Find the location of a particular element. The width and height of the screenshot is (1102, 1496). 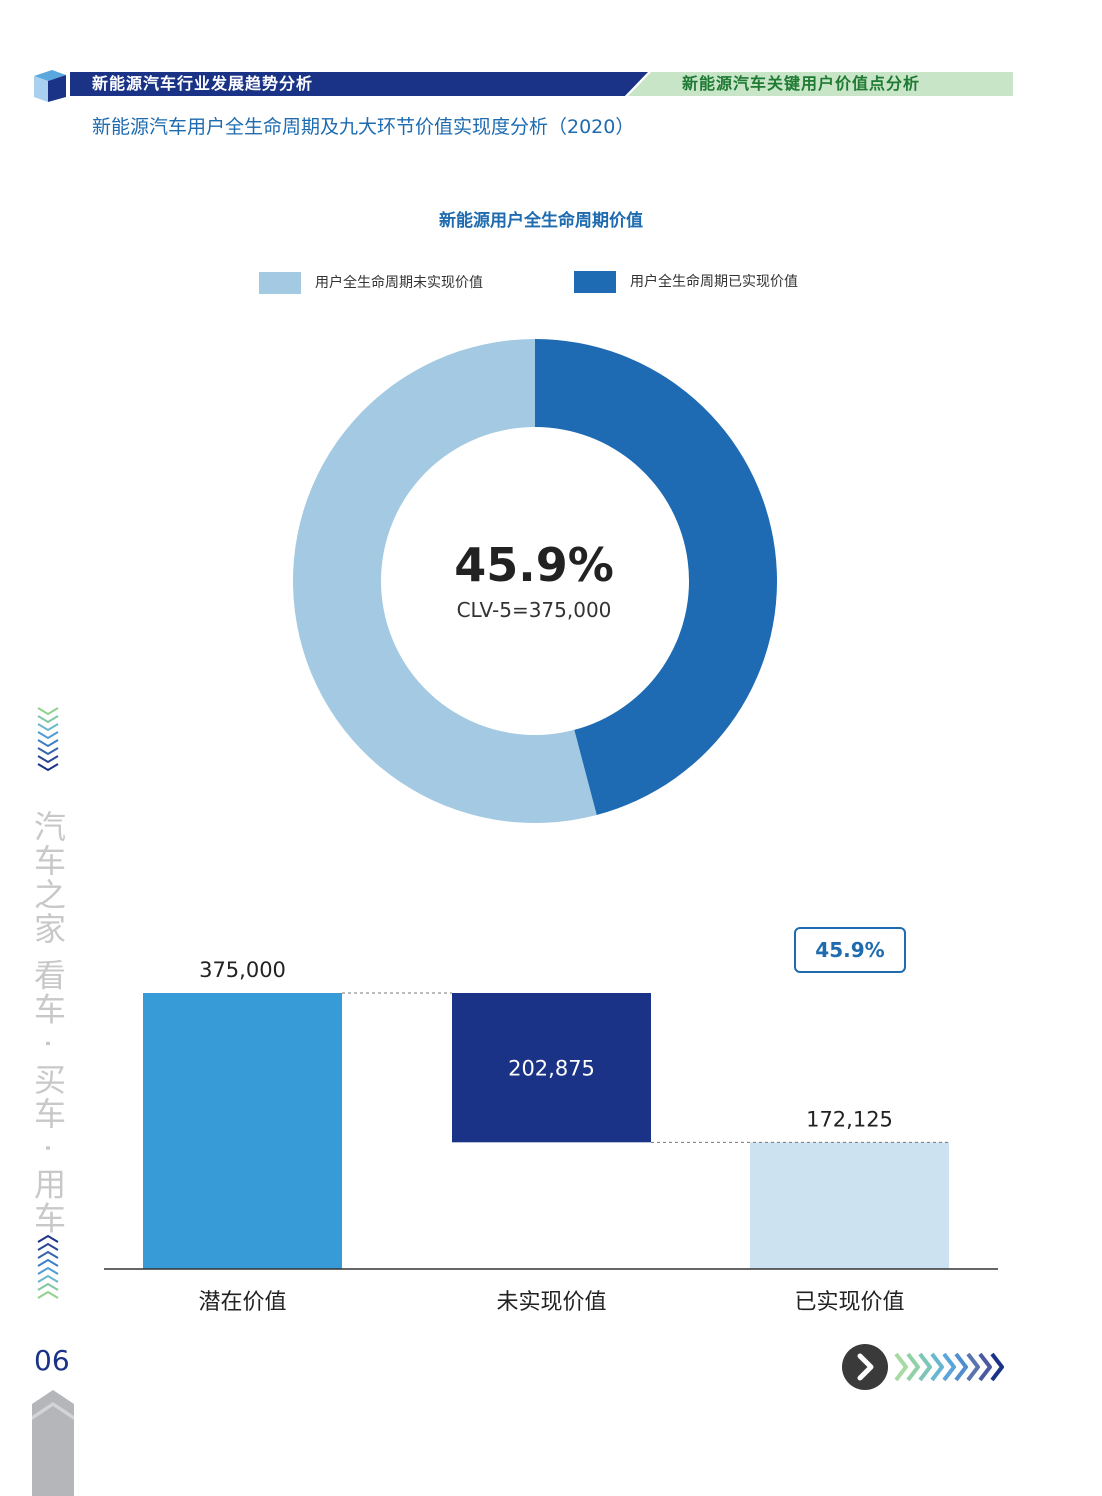

donut-center-label: CLV-5=375,000 is located at coordinates (534, 610).